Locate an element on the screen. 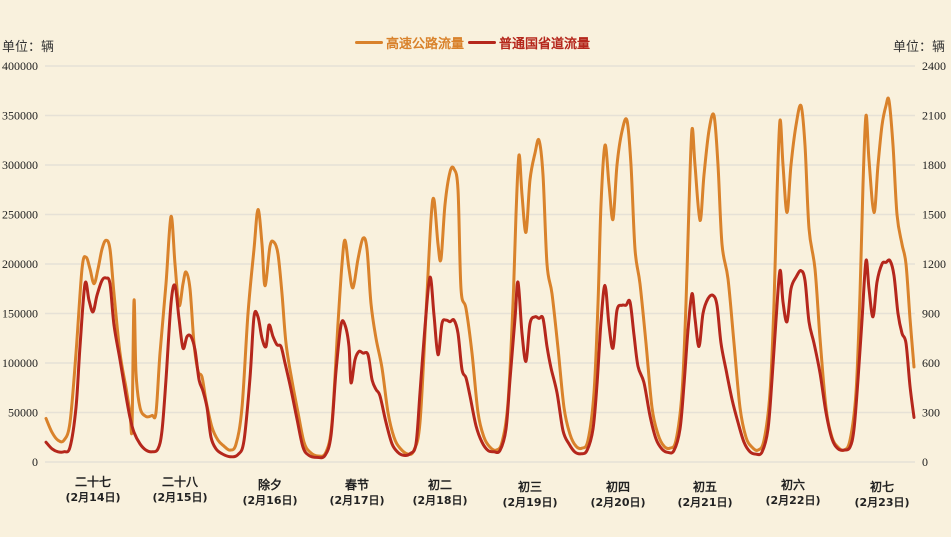 The width and height of the screenshot is (951, 537). left-tick-label: 150000 is located at coordinates (20, 314).